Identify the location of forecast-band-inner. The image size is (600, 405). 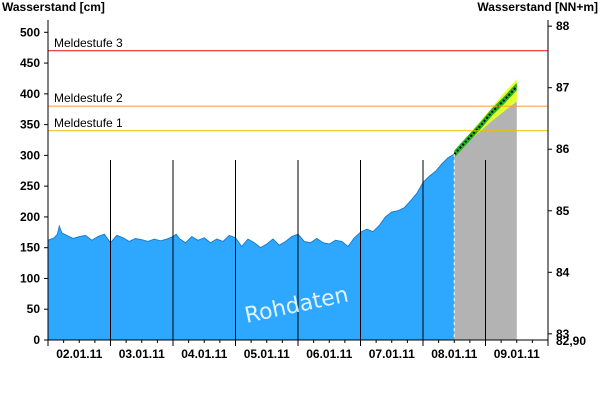
(485, 120).